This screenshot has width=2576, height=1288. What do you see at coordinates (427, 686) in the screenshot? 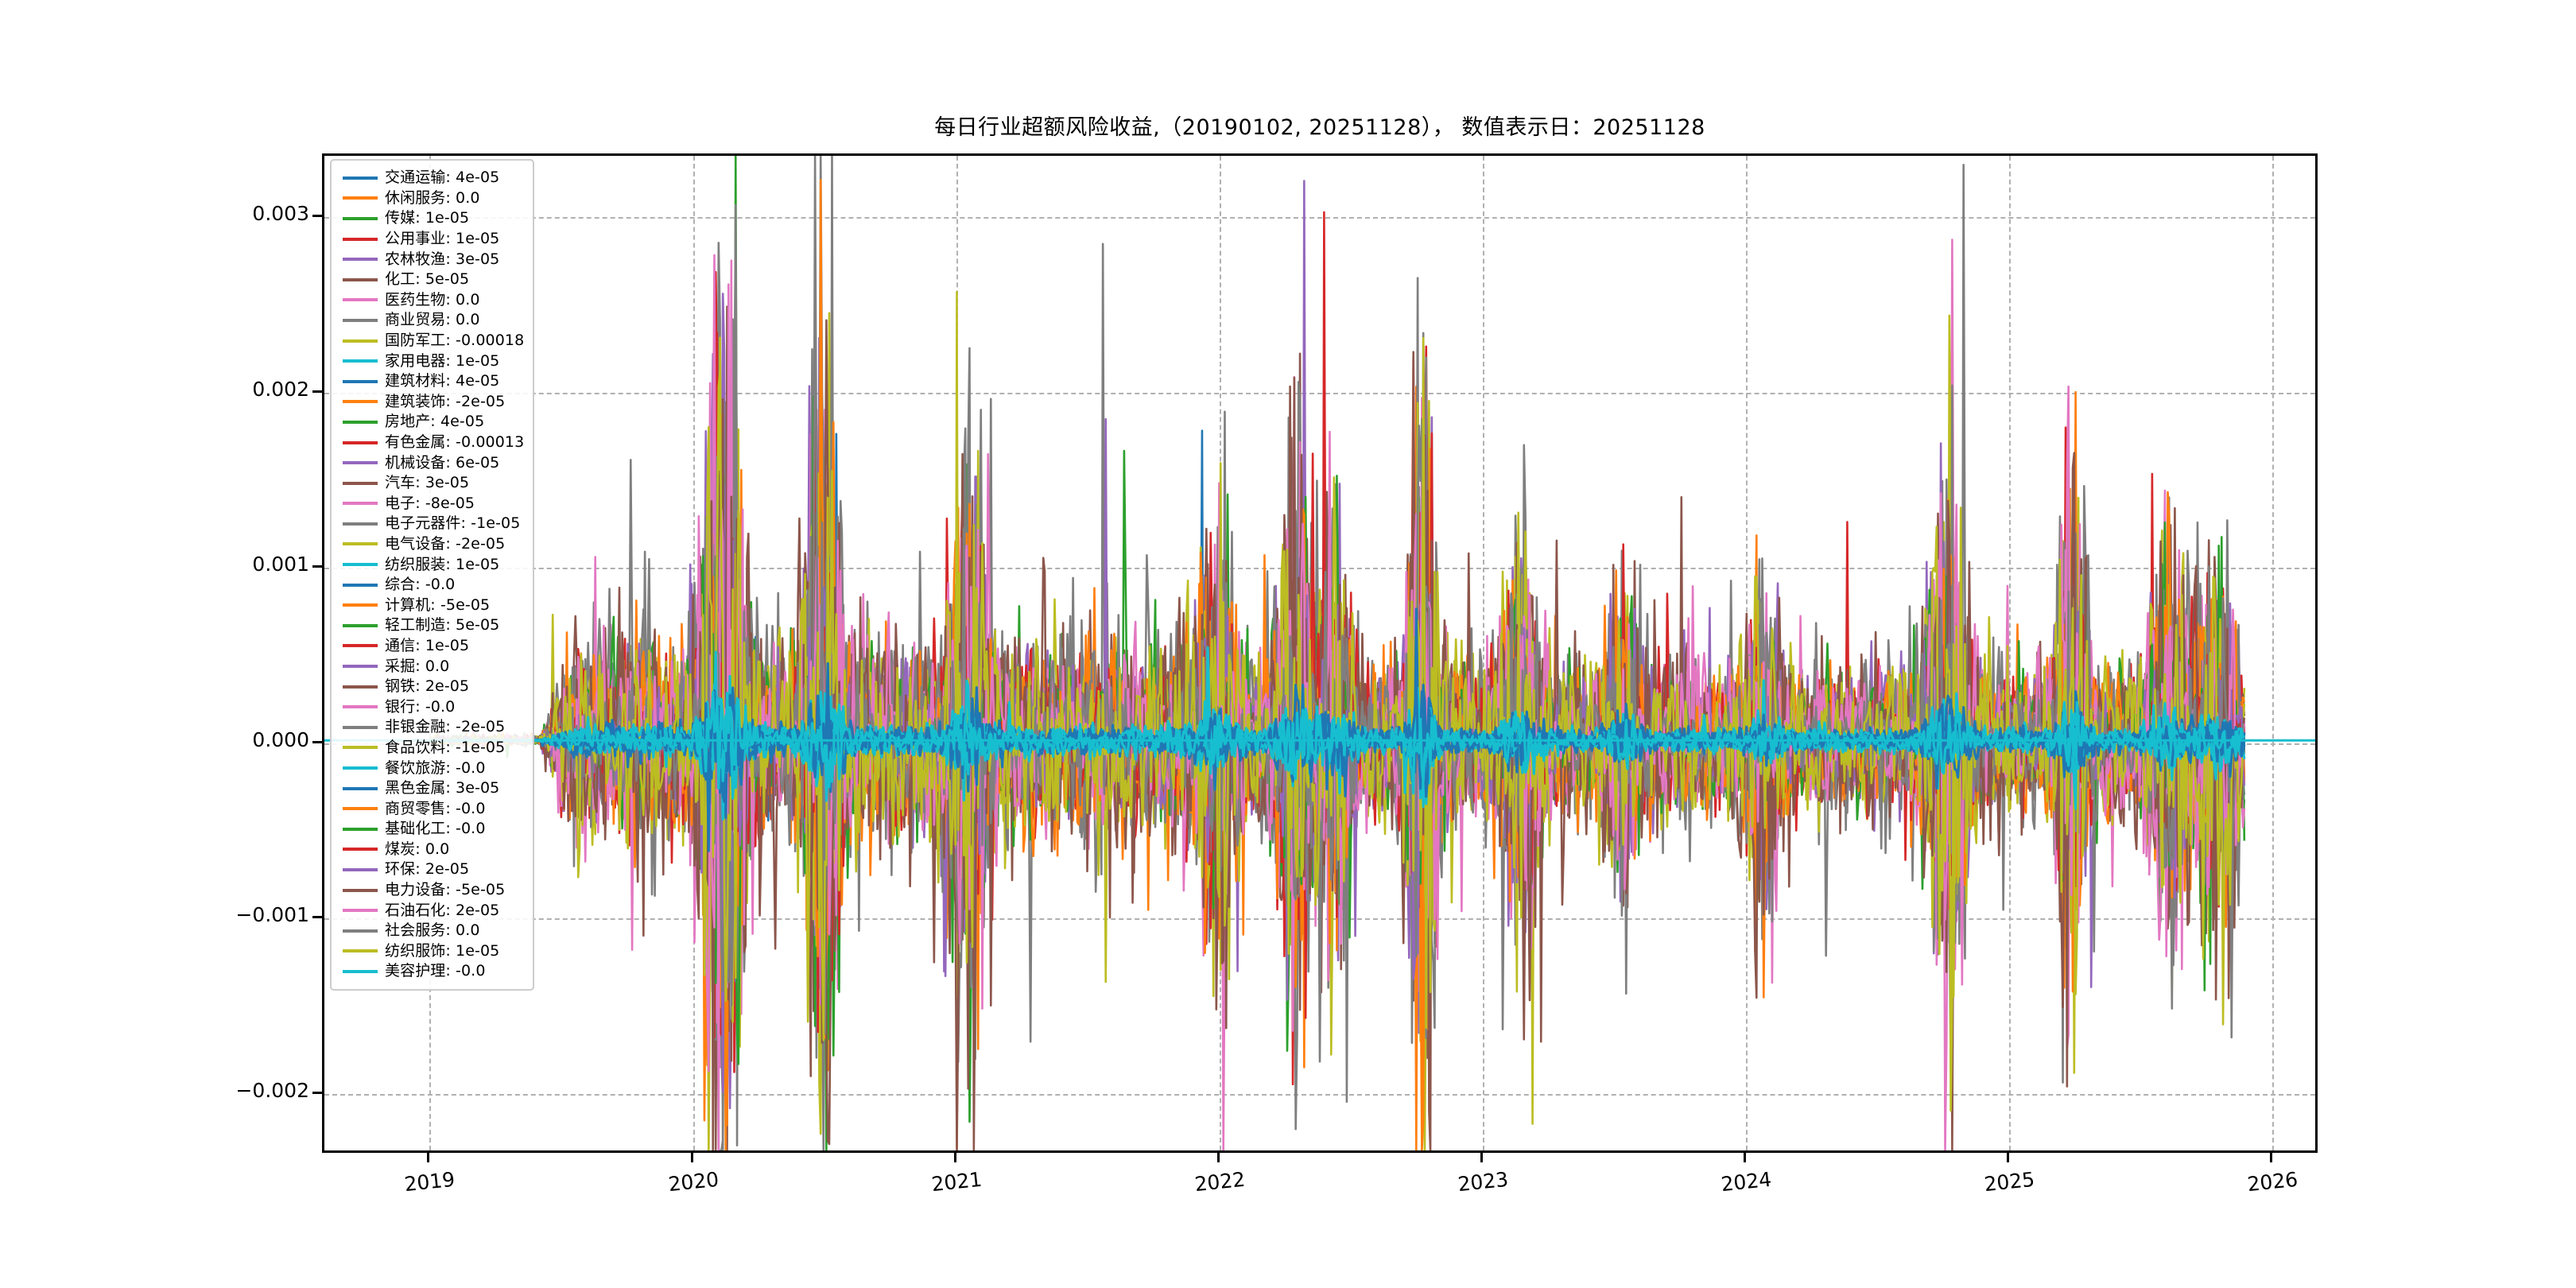
I see `legend-item-label: 钢铁: 2e-05` at bounding box center [427, 686].